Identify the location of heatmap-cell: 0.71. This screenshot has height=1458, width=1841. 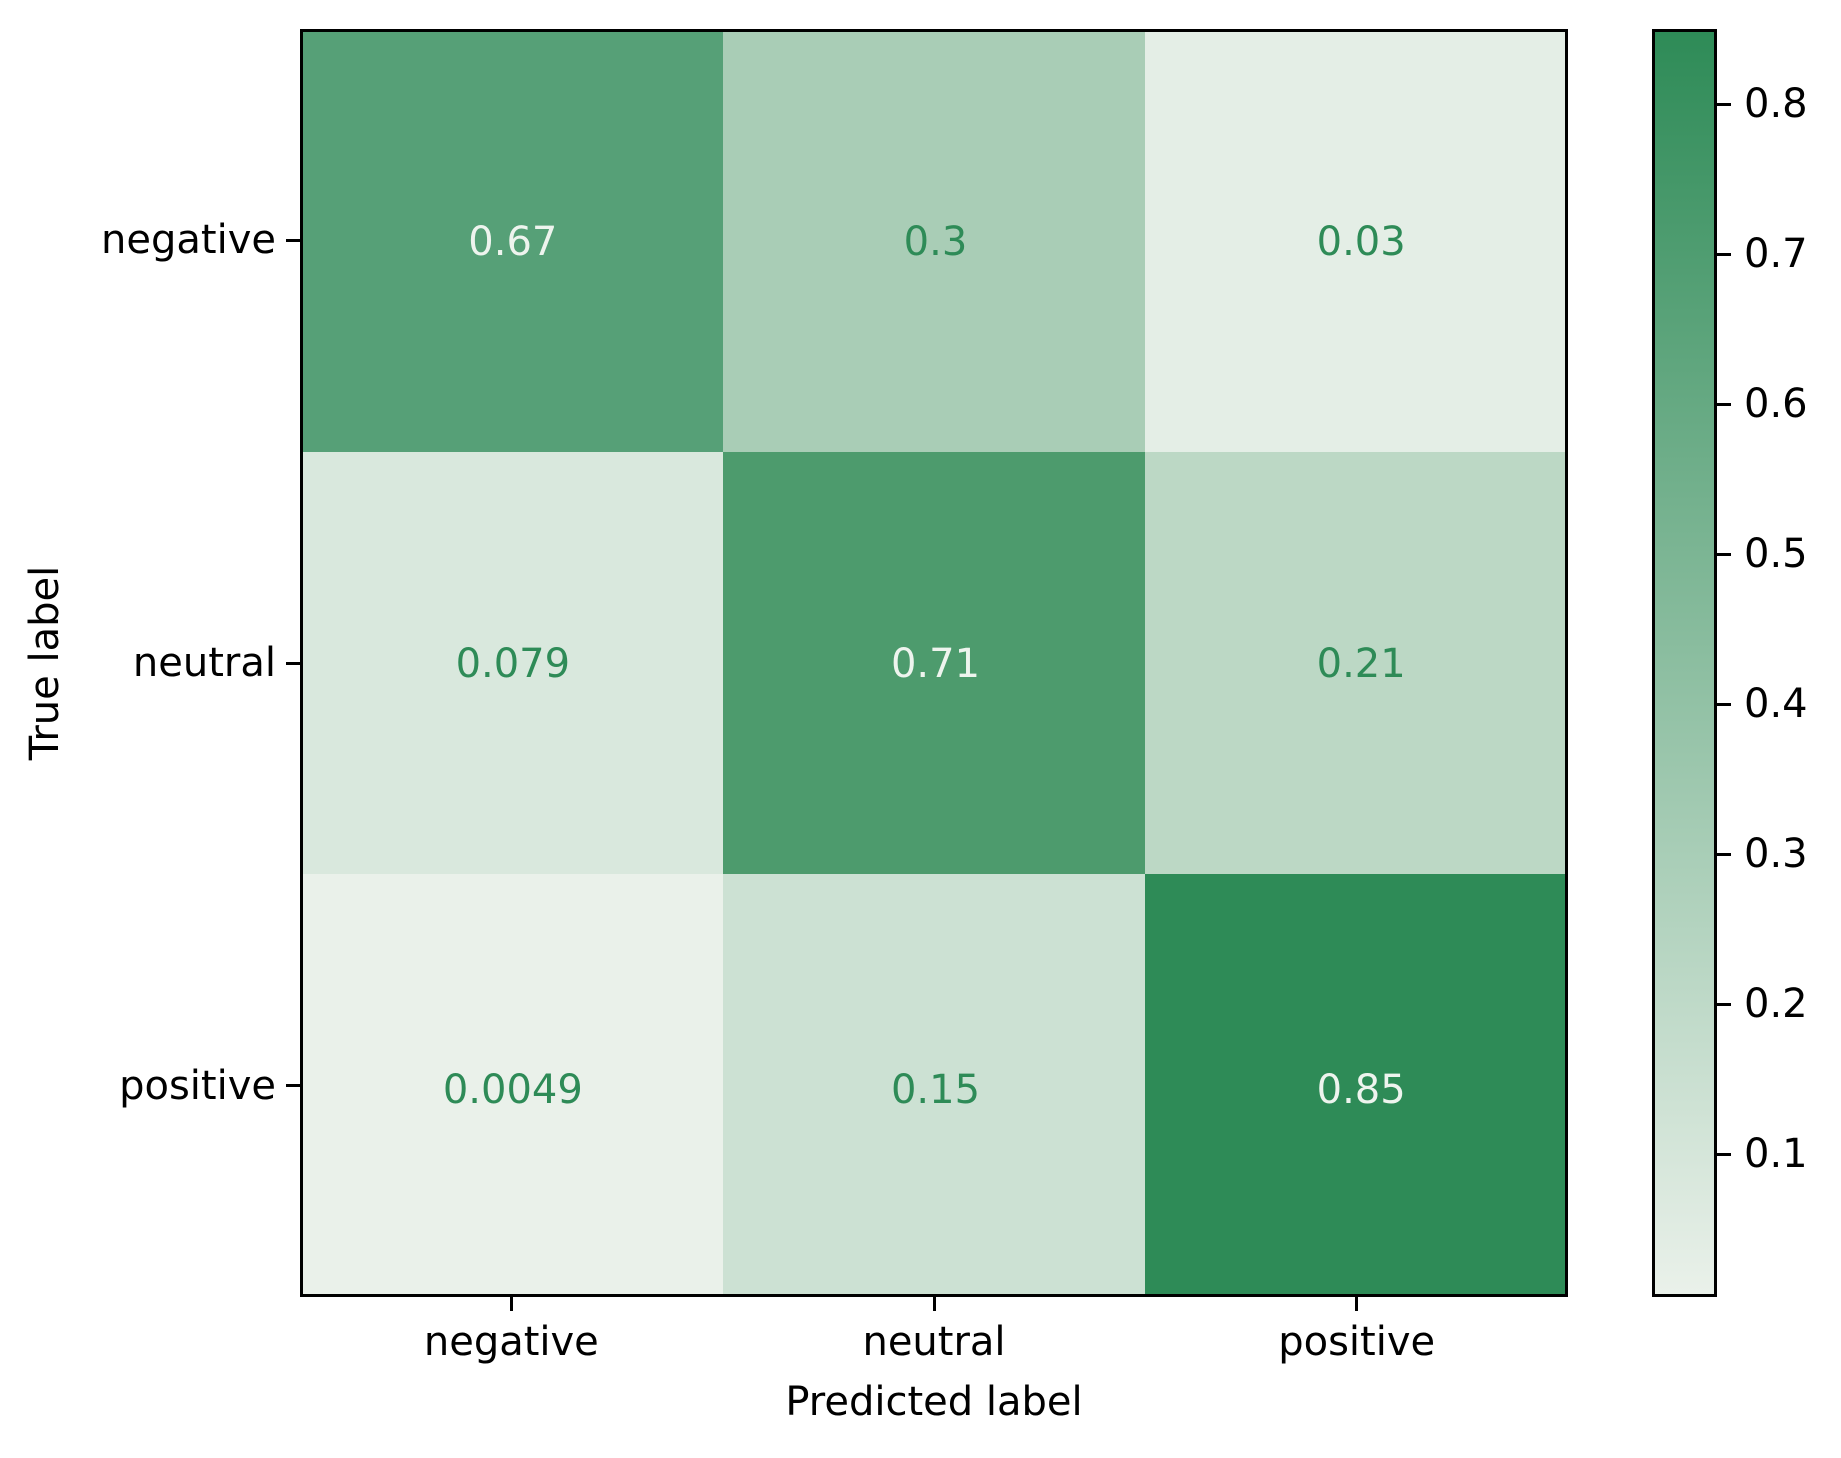
(935, 664).